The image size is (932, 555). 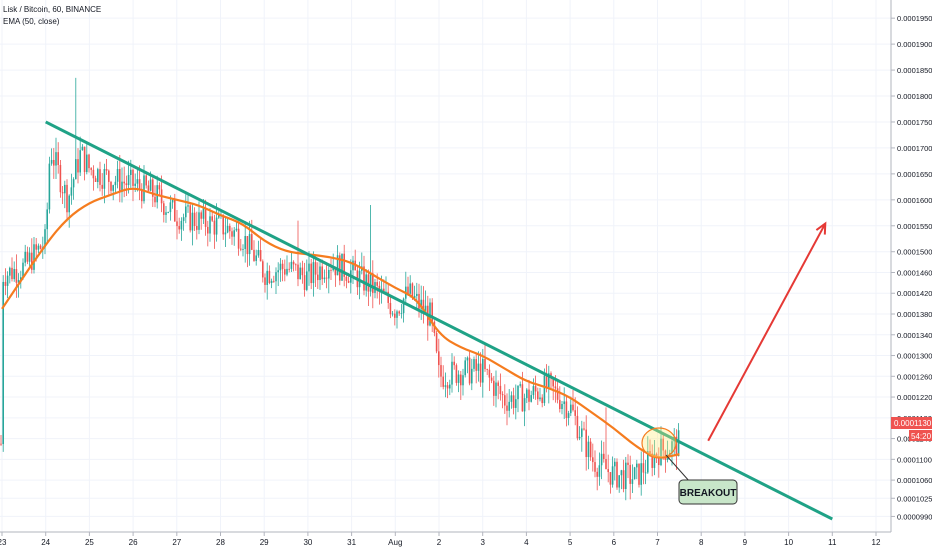 What do you see at coordinates (176, 542) in the screenshot?
I see `x-tick-label: 27` at bounding box center [176, 542].